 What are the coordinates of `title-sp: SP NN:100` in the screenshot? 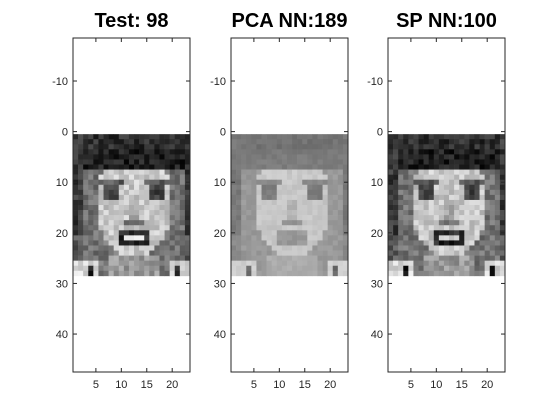 It's located at (446, 21).